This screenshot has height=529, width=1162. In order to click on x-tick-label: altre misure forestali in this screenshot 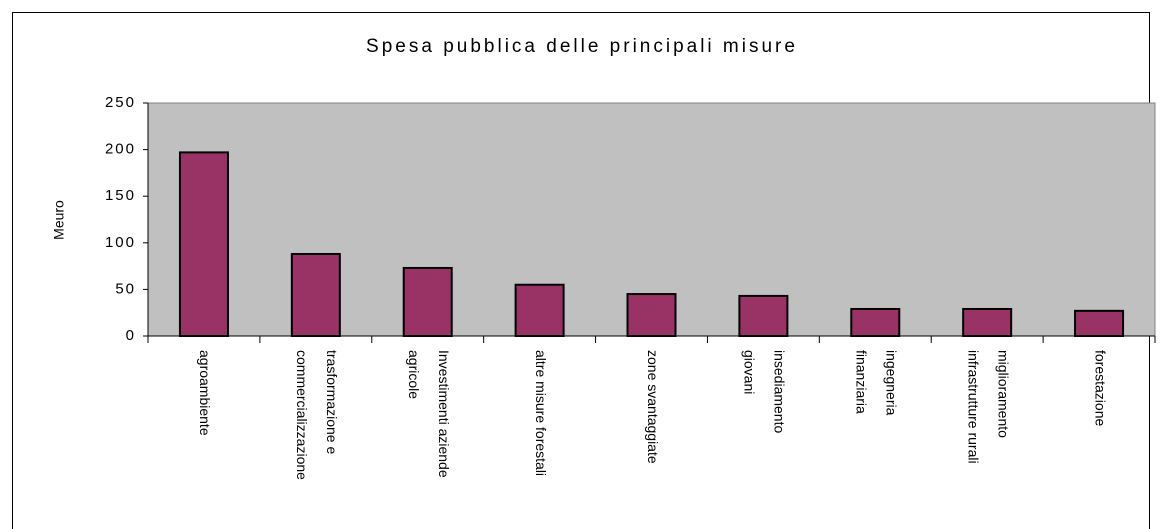, I will do `click(541, 413)`.